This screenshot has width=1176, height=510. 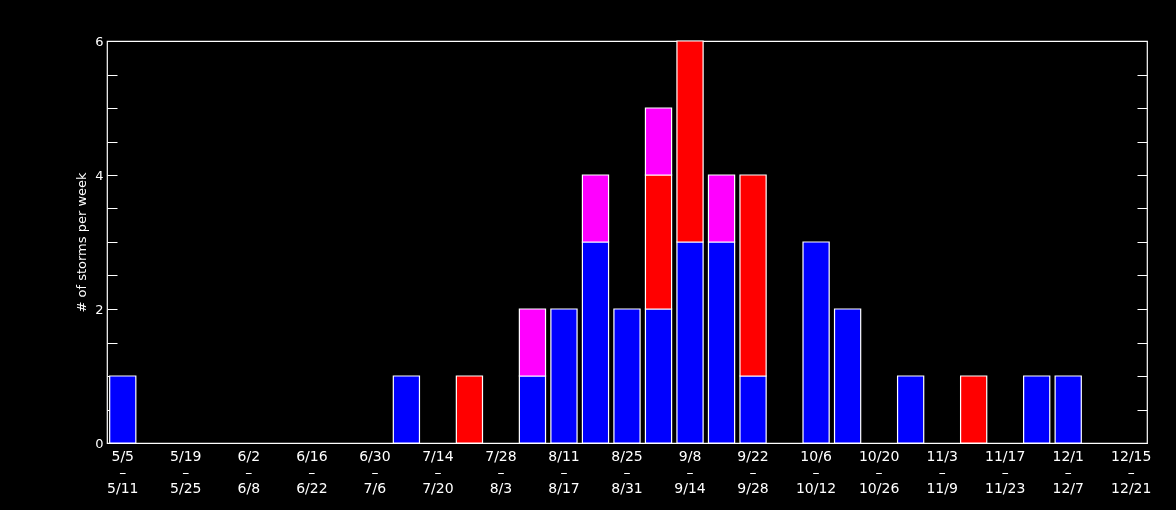 I want to click on x-tick-label: 11/3 – 11/9, so click(x=942, y=471).